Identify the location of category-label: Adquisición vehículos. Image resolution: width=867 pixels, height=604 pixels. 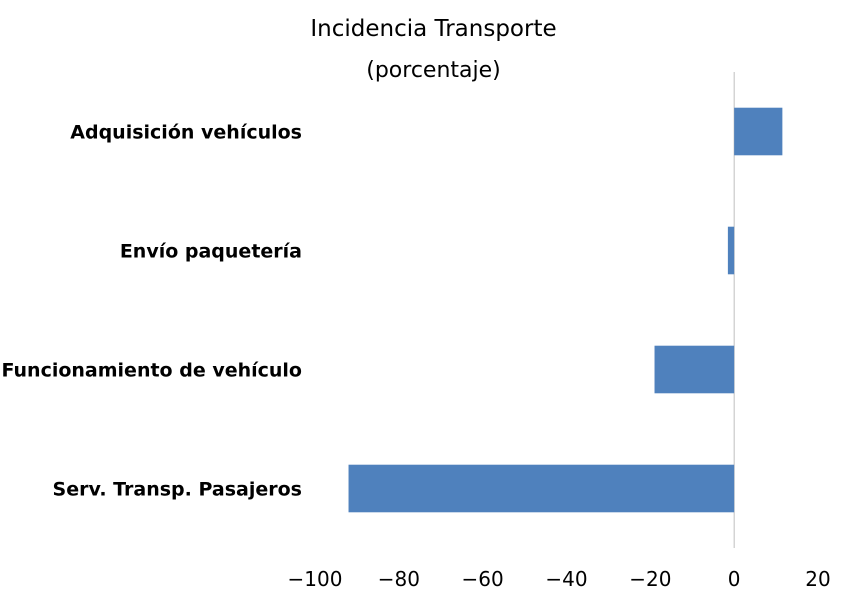
(186, 133).